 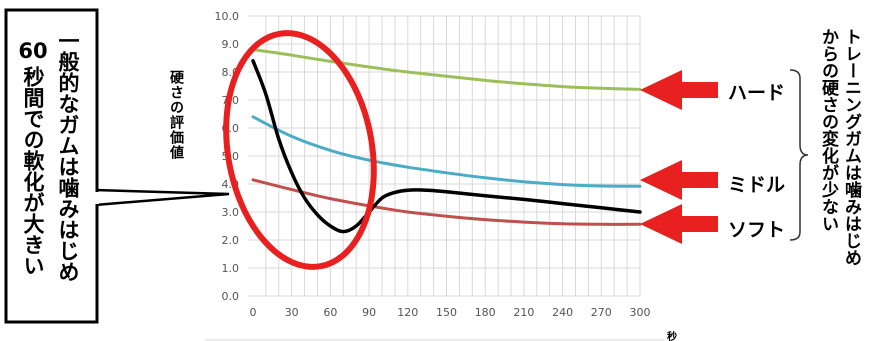 I want to click on callout-text-col1: 一般的なガムは噛みはじめ, so click(x=68, y=156).